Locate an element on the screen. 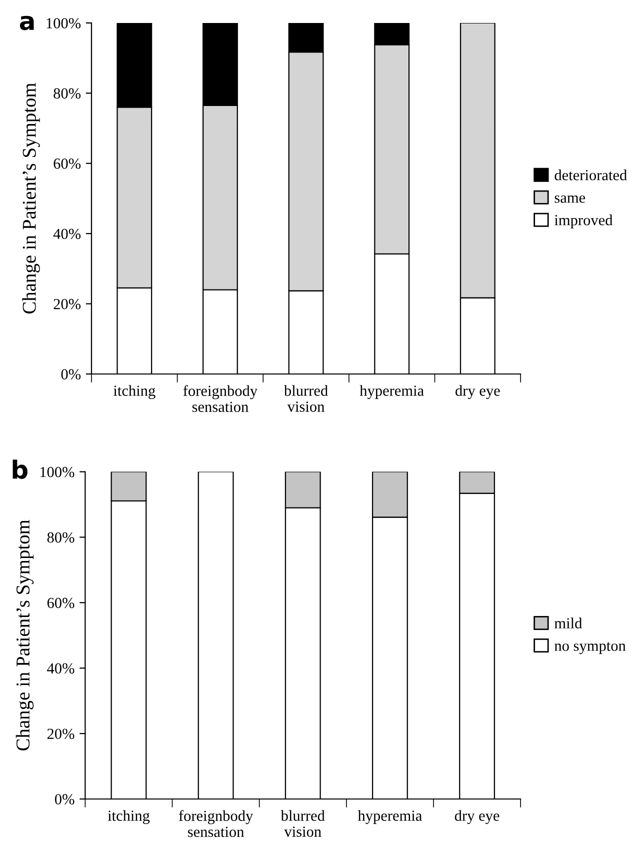 Image resolution: width=631 pixels, height=850 pixels. chart-title: a is located at coordinates (27, 23).